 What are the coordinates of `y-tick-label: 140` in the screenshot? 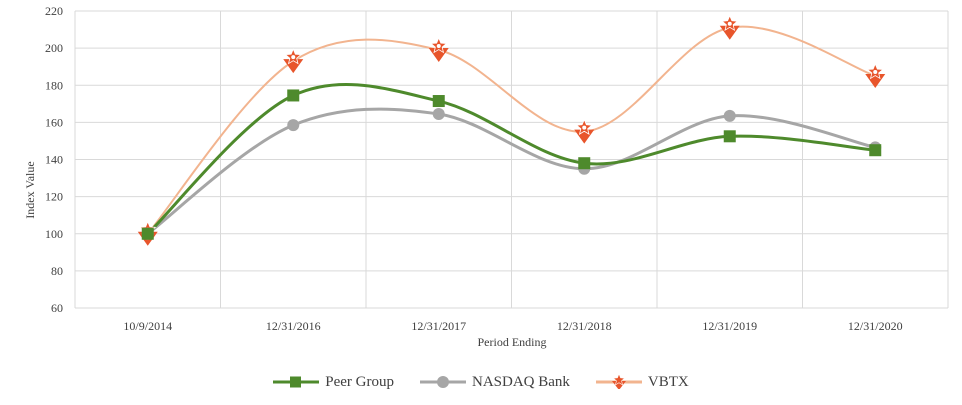 It's located at (54, 160).